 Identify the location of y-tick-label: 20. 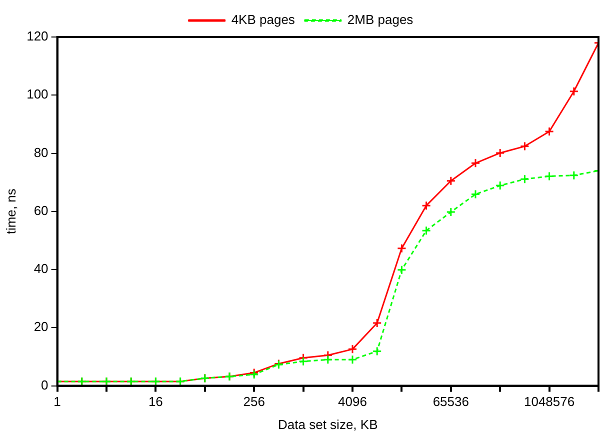
(41, 326).